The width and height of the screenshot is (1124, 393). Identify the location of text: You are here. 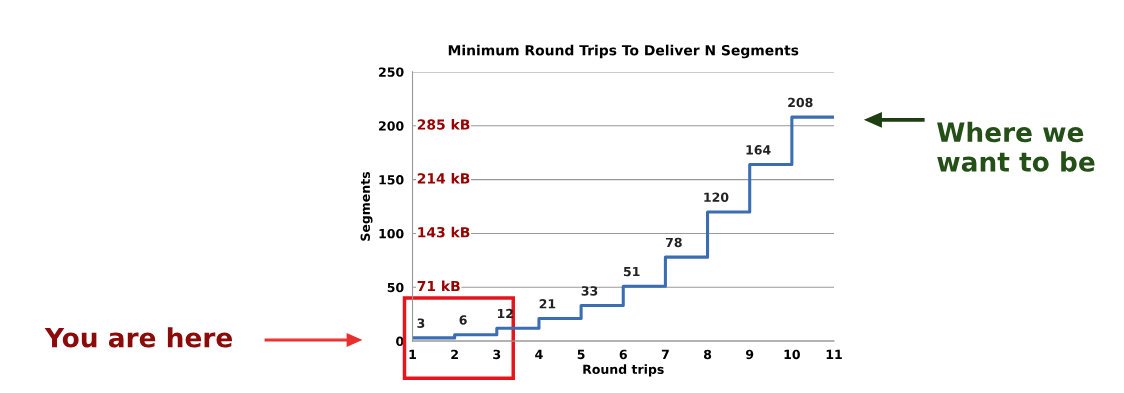
(138, 337).